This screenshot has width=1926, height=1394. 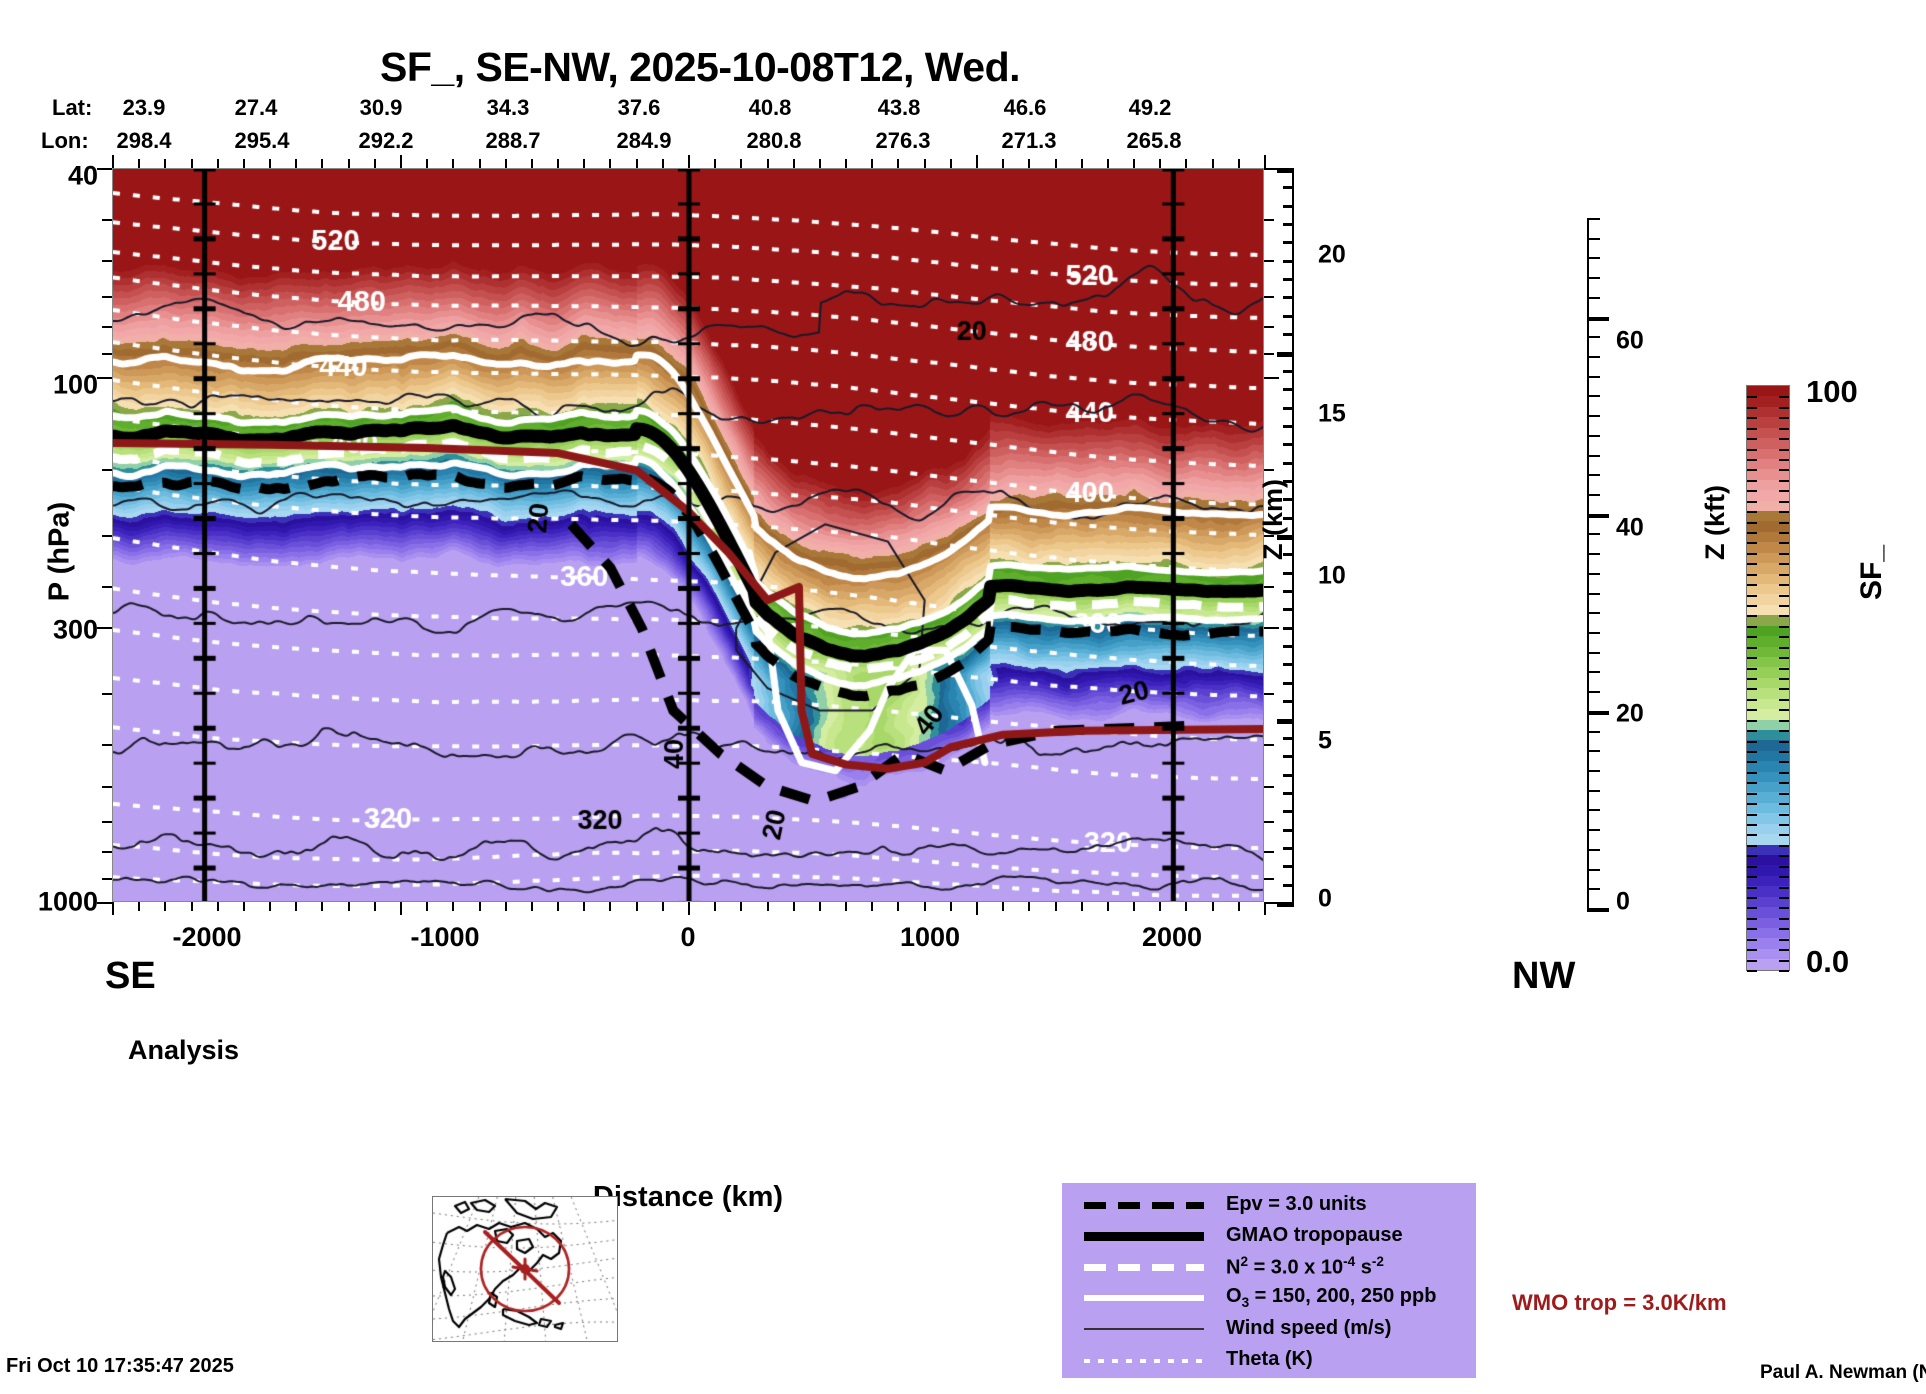 What do you see at coordinates (184, 1050) in the screenshot?
I see `analysis-label: Analysis` at bounding box center [184, 1050].